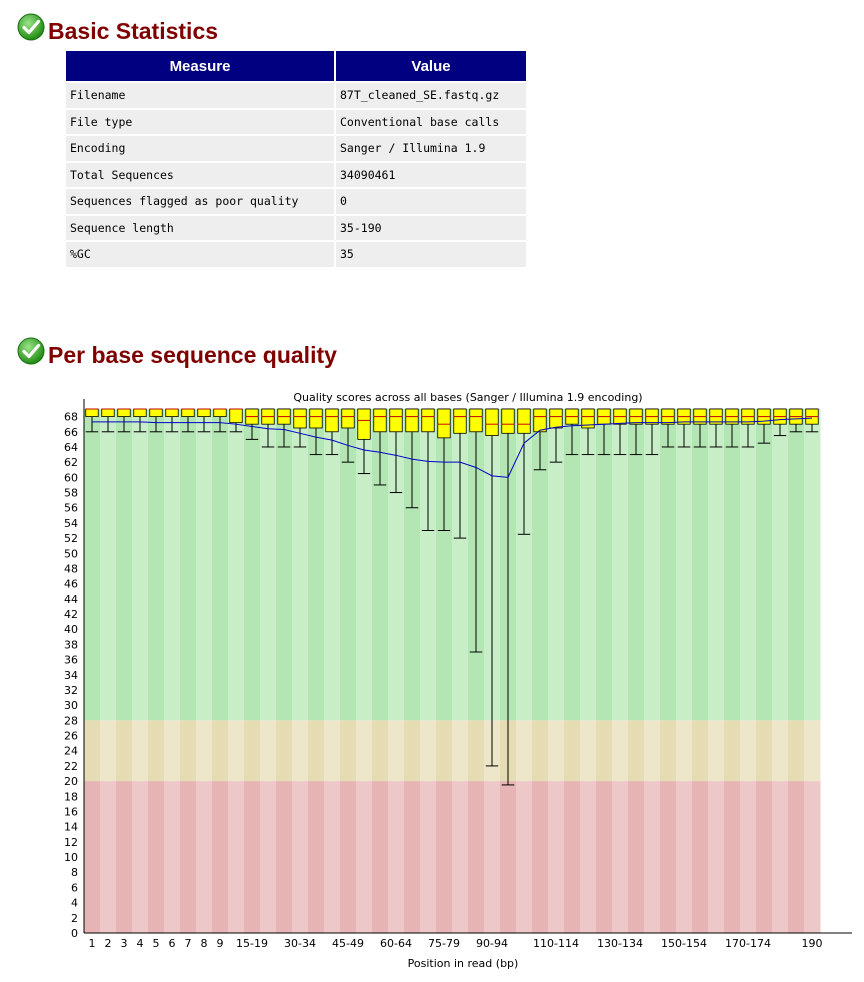  What do you see at coordinates (620, 943) in the screenshot?
I see `x-tick-label: 130-134` at bounding box center [620, 943].